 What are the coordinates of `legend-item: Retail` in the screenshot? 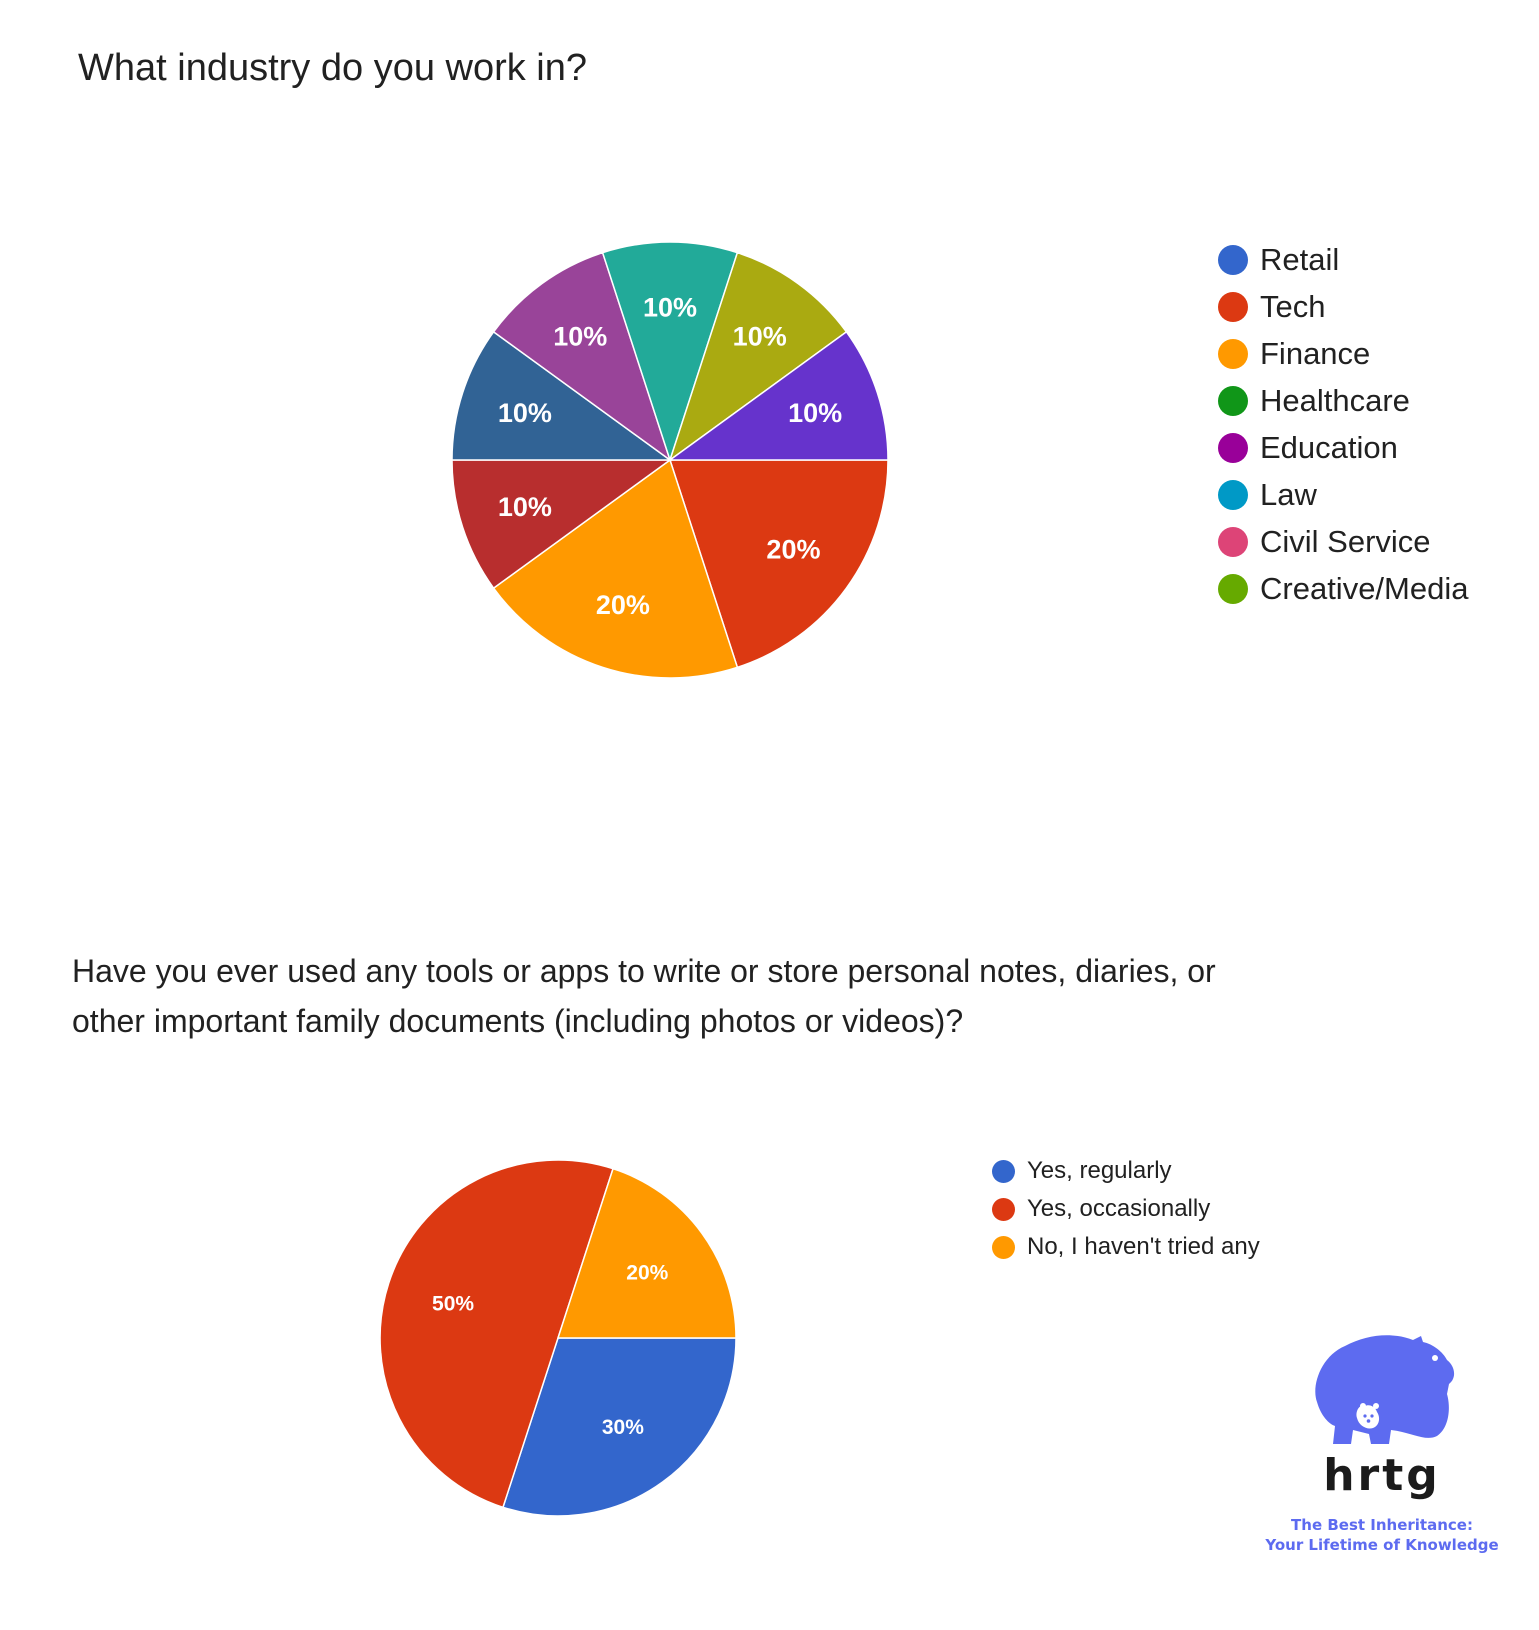 It's located at (1343, 259).